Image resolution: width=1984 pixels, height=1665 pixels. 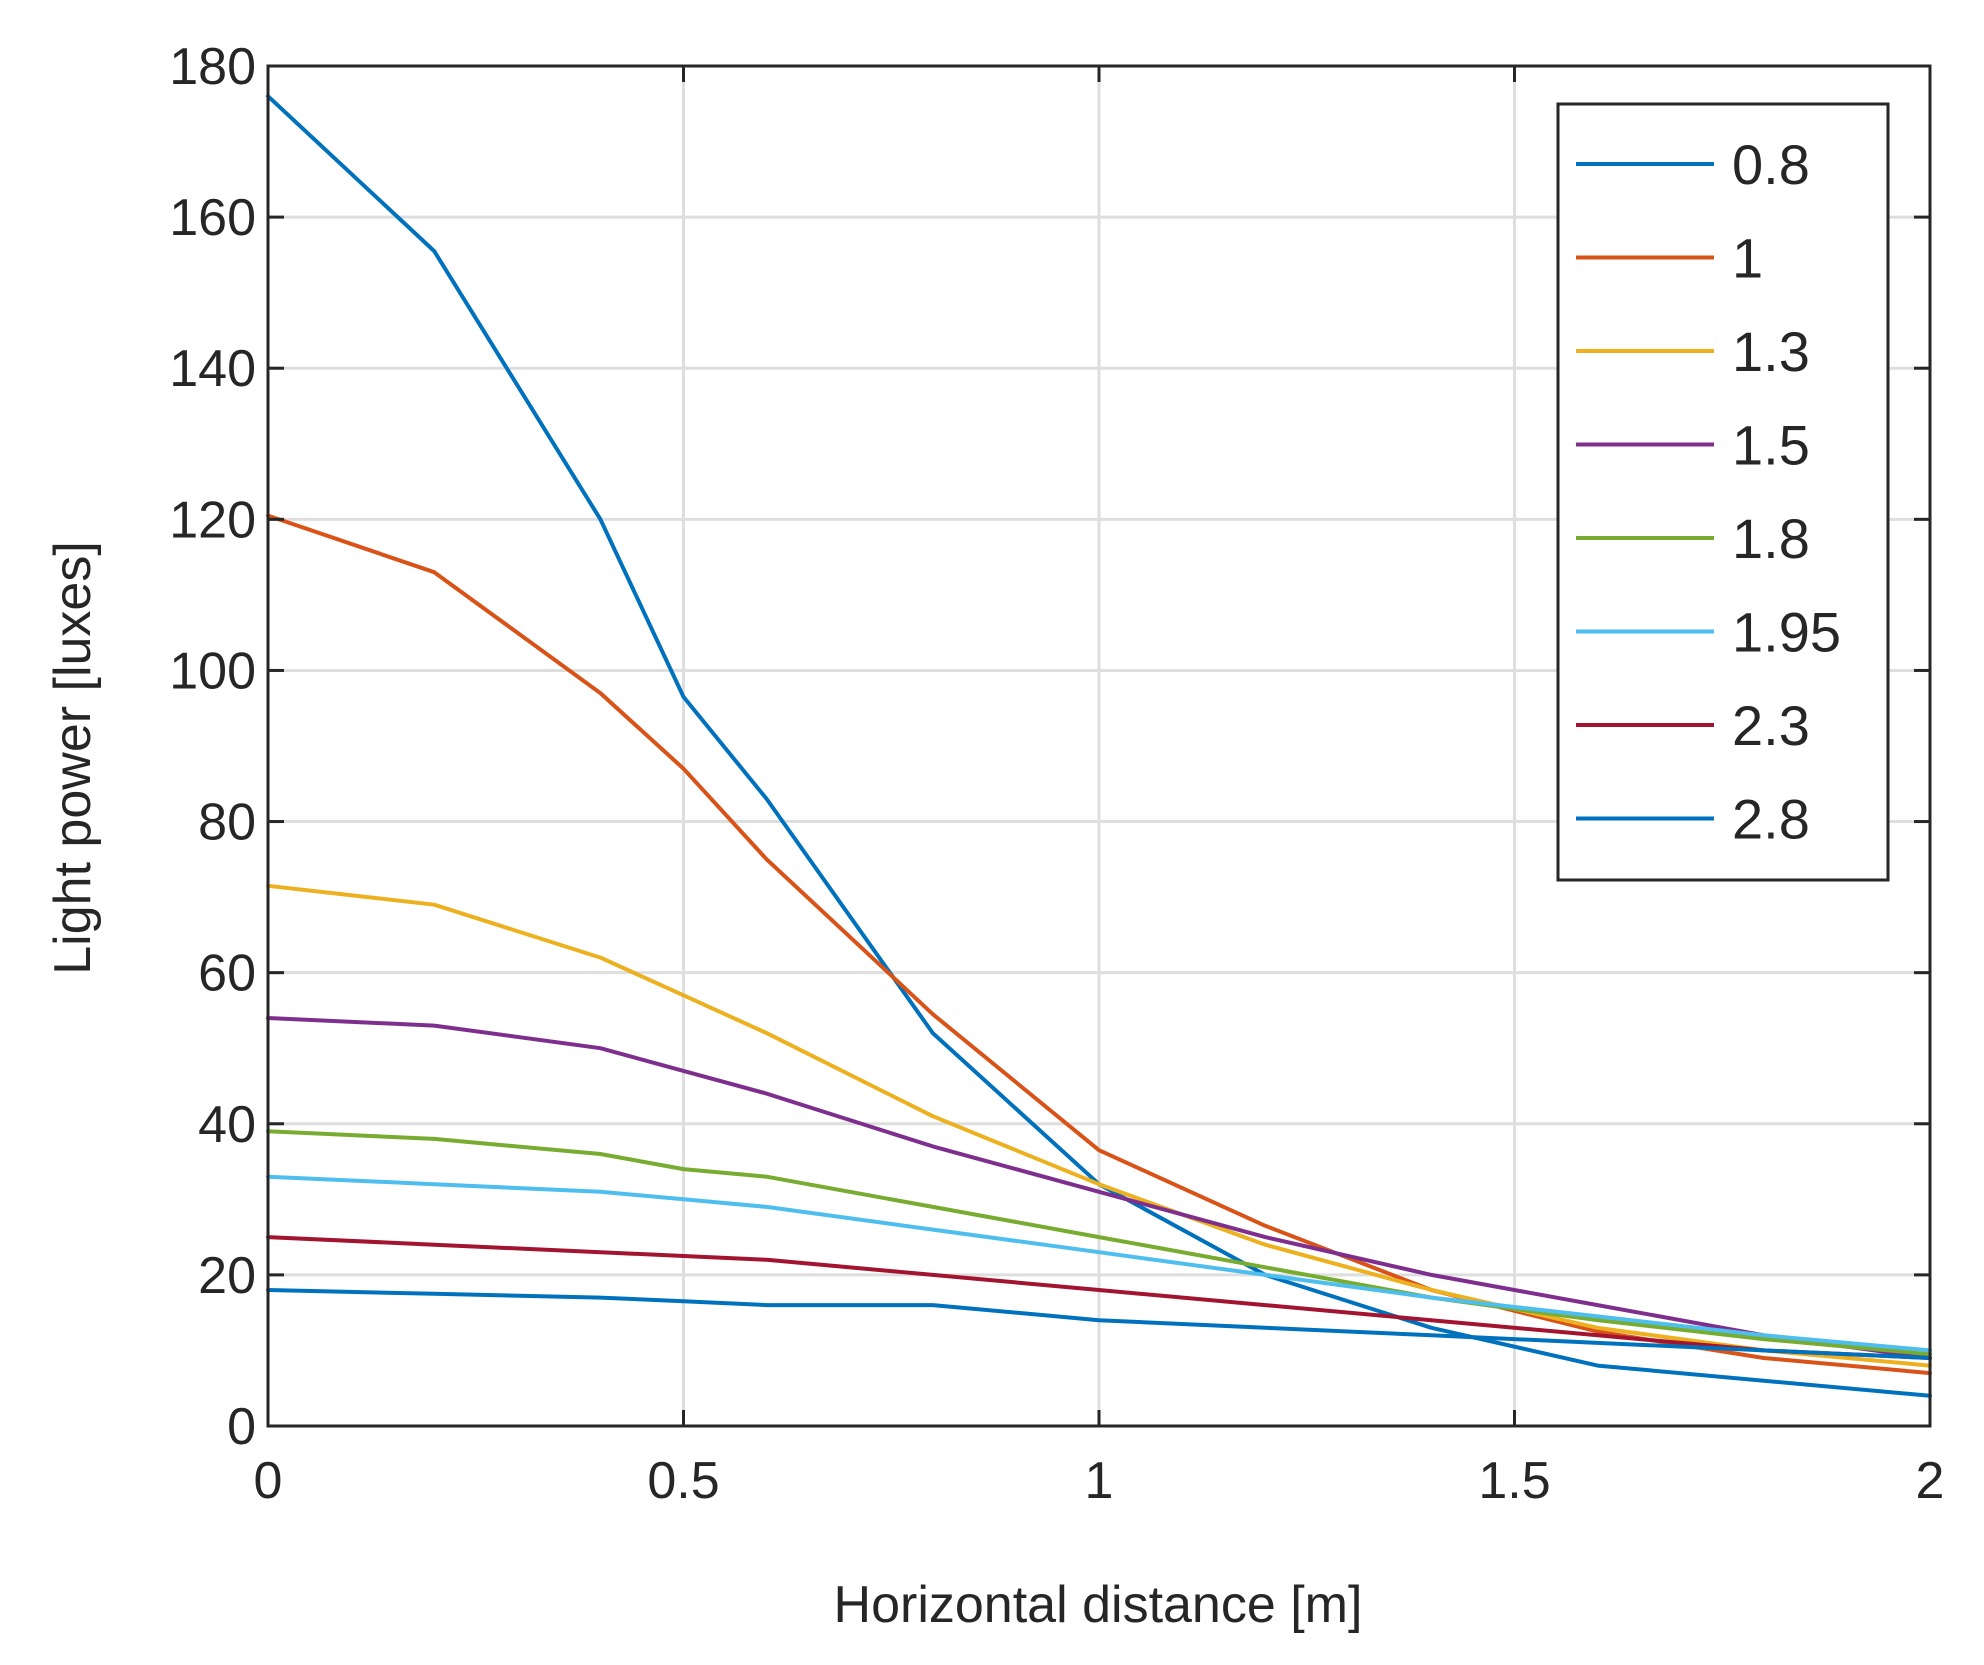 I want to click on legend-box, so click(x=1723, y=492).